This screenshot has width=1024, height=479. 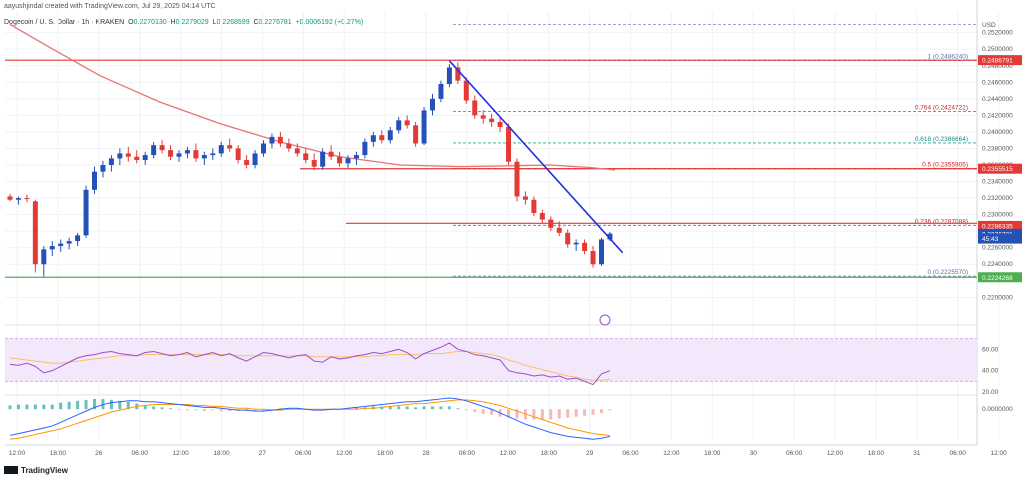 What do you see at coordinates (997, 61) in the screenshot?
I see `price-label: 0.2486791` at bounding box center [997, 61].